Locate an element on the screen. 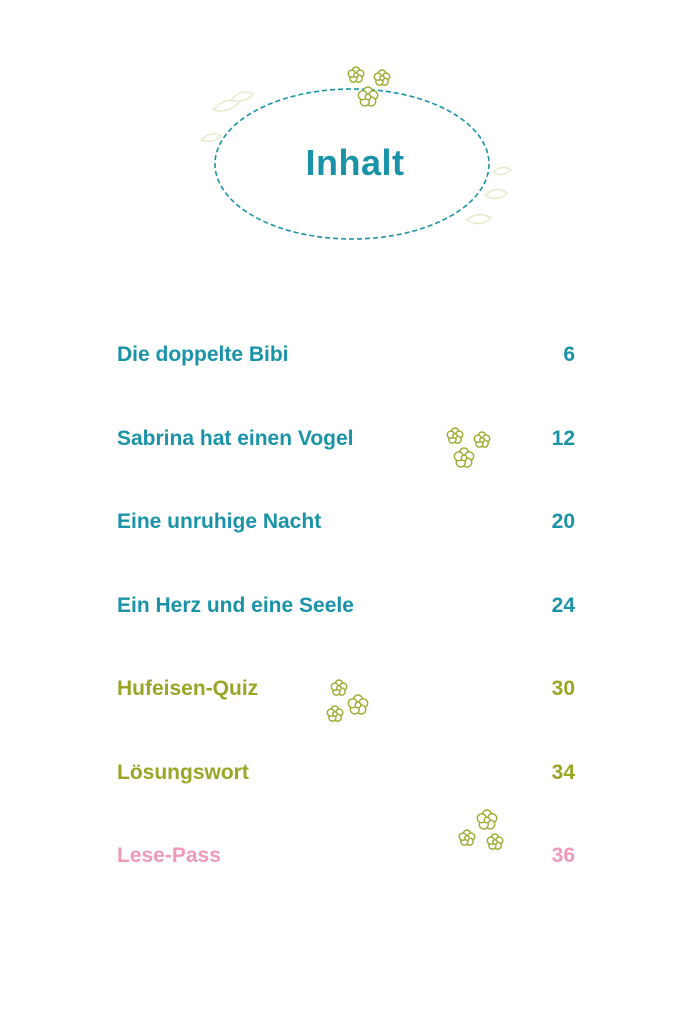 This screenshot has height=1020, width=695. toc-entry: Ein Herz und eine Seele 24 is located at coordinates (346, 628).